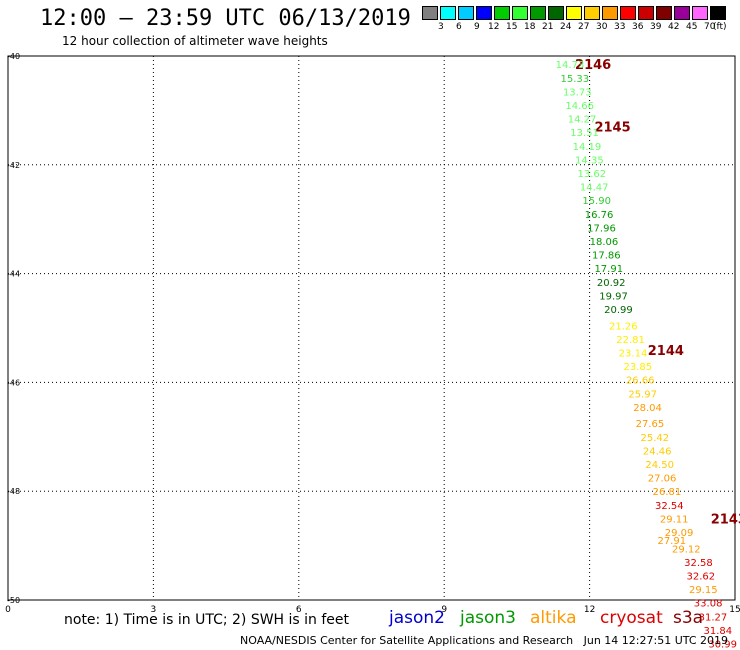 Image resolution: width=740 pixels, height=650 pixels. Describe the element at coordinates (13, 56) in the screenshot. I see `y-tick-label: -40` at that location.